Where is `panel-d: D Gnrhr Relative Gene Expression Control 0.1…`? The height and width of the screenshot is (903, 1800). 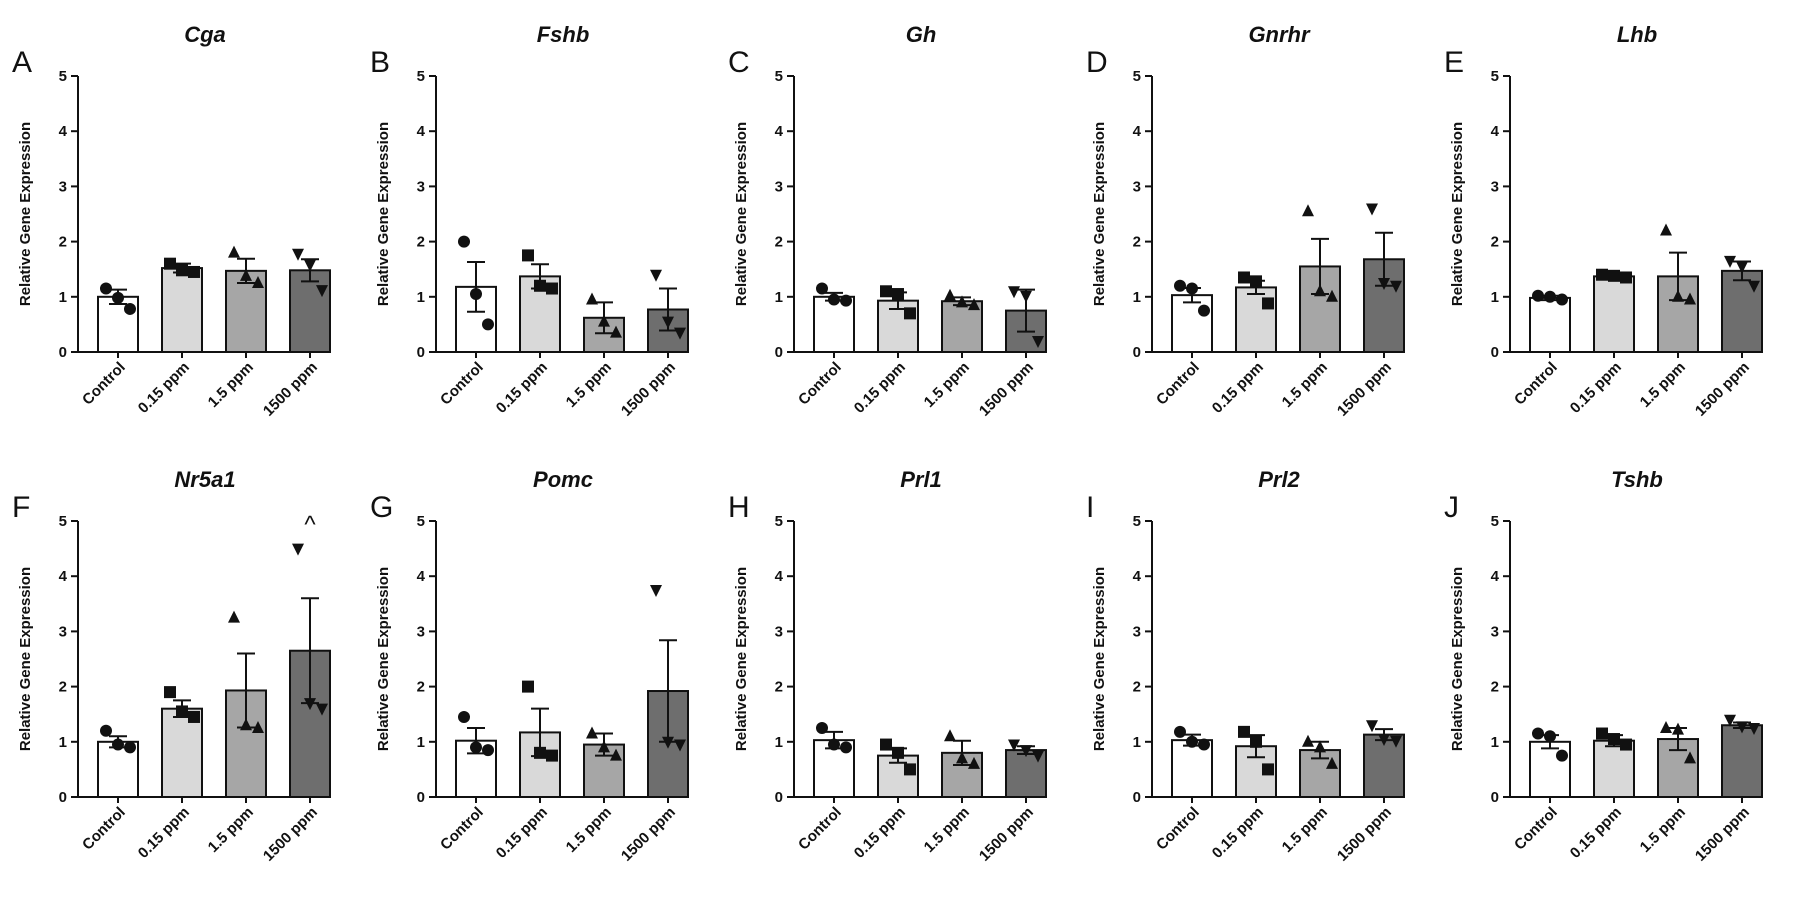 panel-d: D Gnrhr Relative Gene Expression Control 0.1… is located at coordinates (1245, 221).